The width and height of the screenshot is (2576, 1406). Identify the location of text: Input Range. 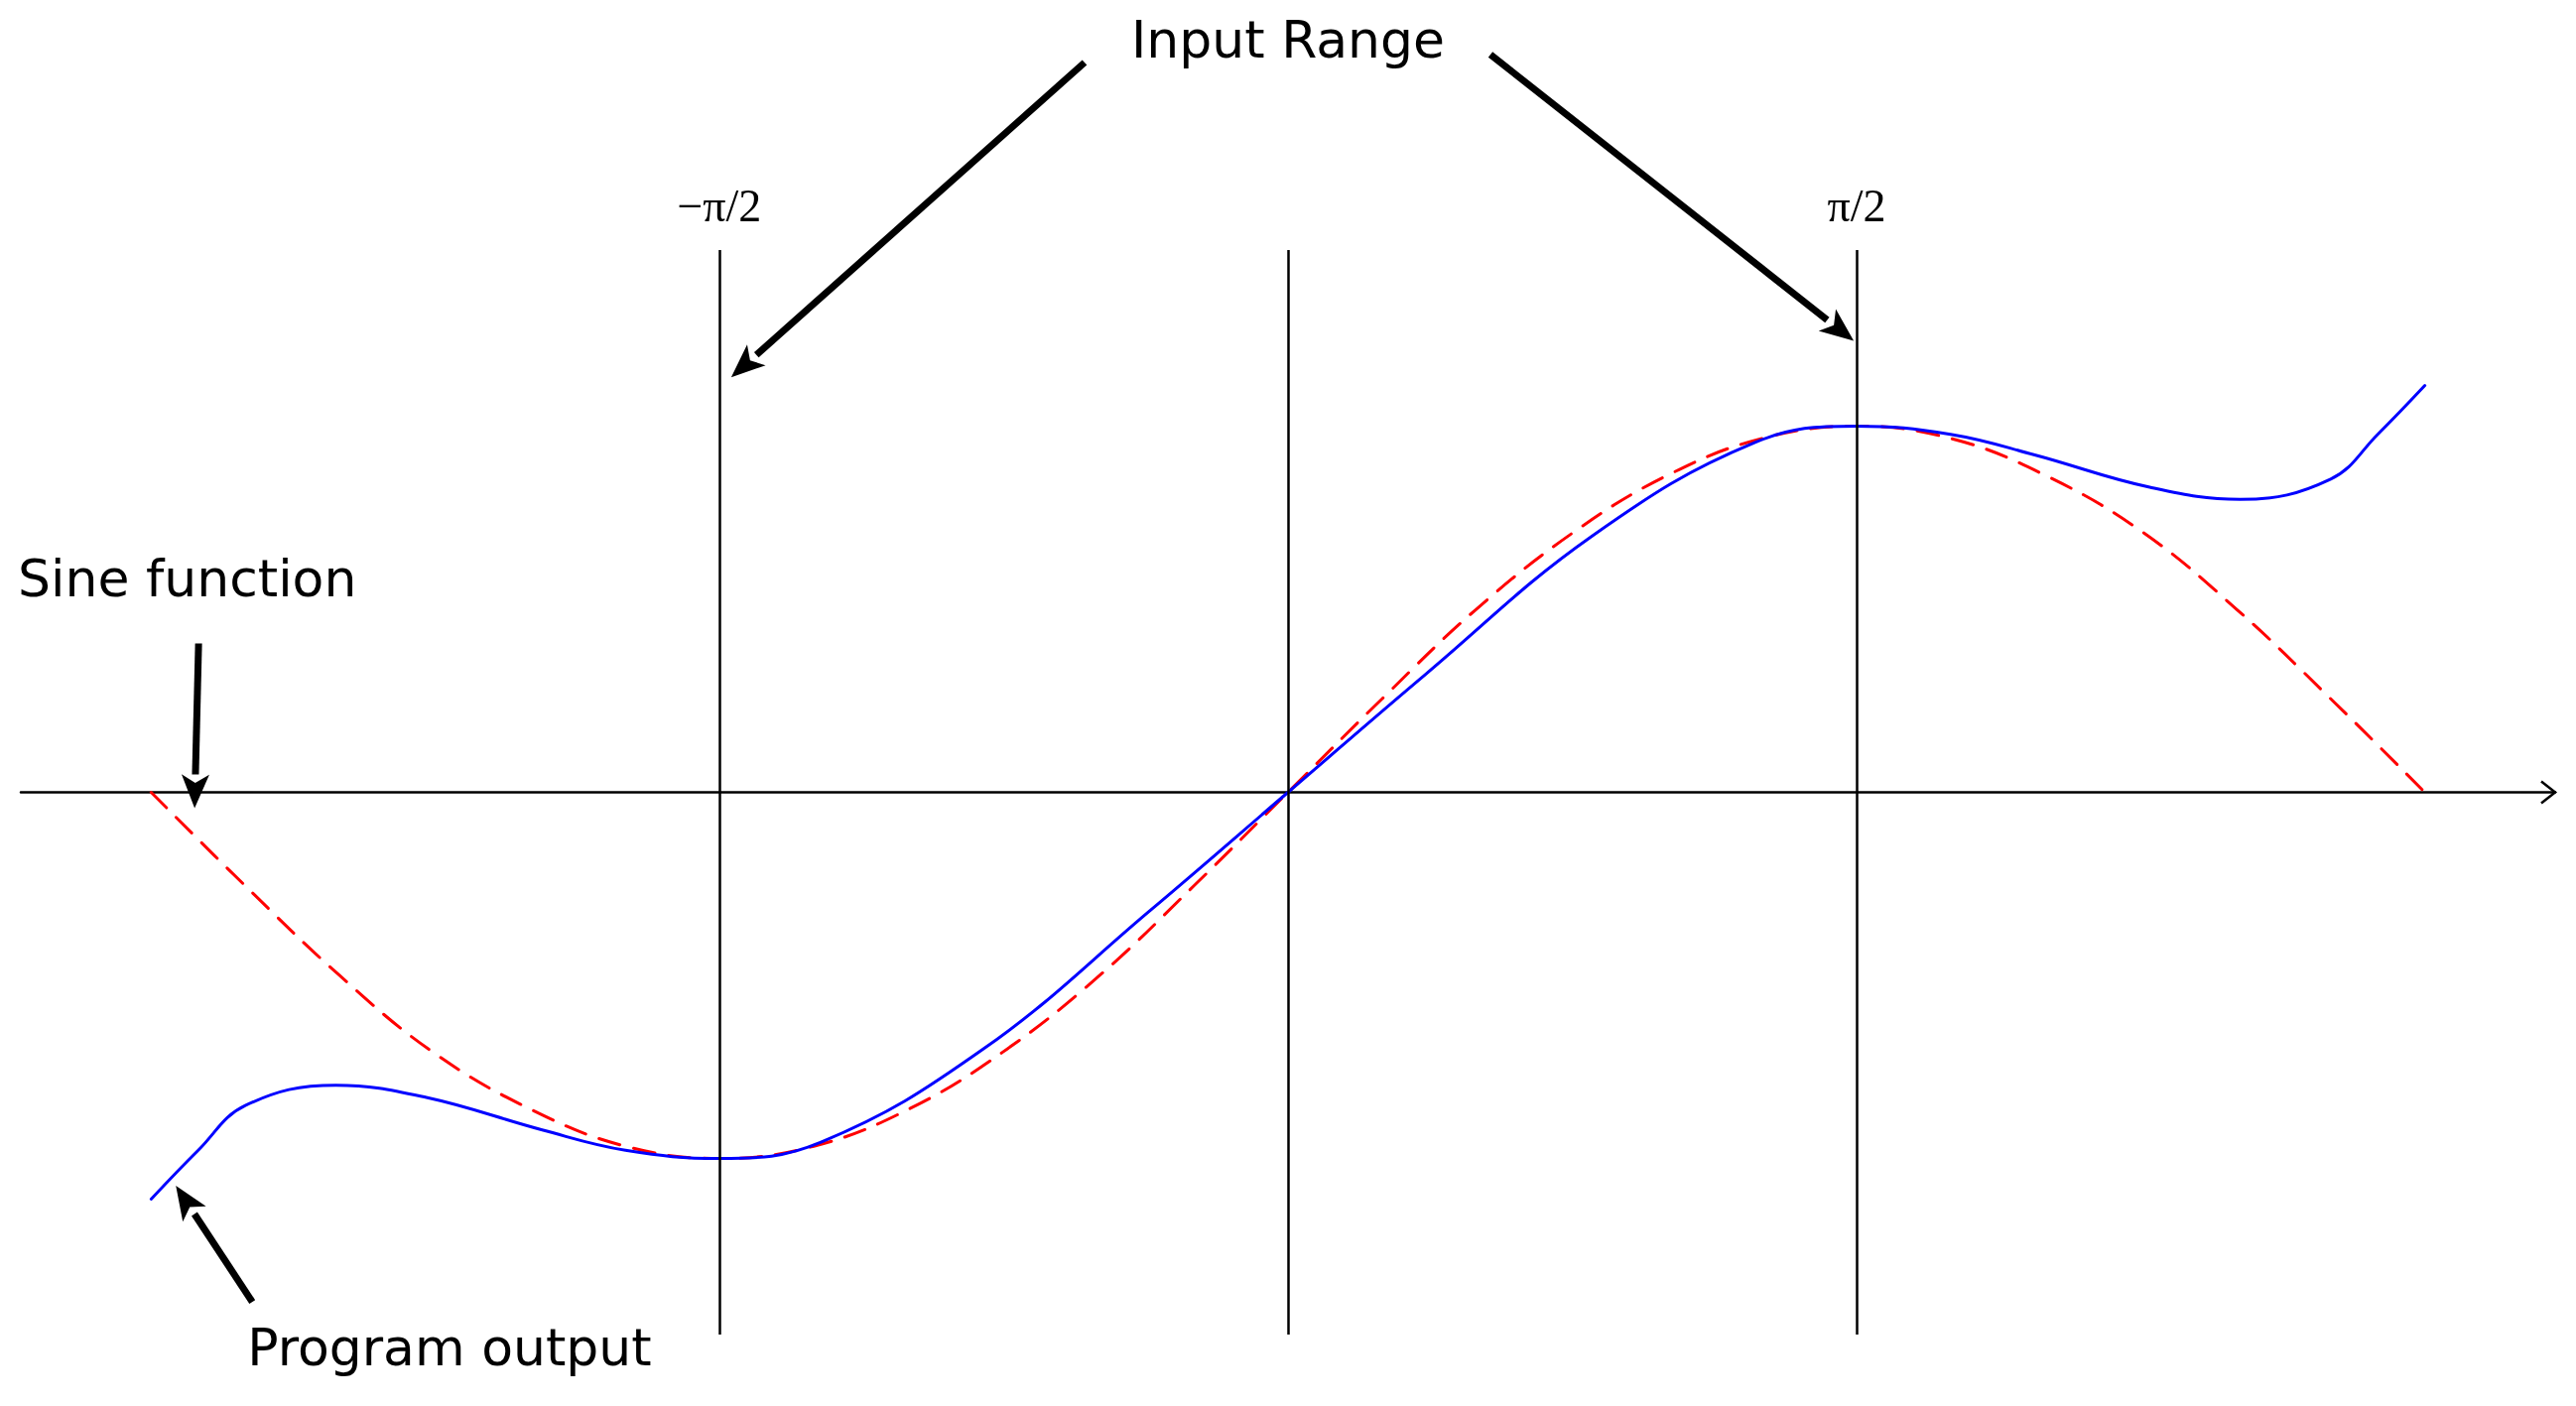
(1289, 39).